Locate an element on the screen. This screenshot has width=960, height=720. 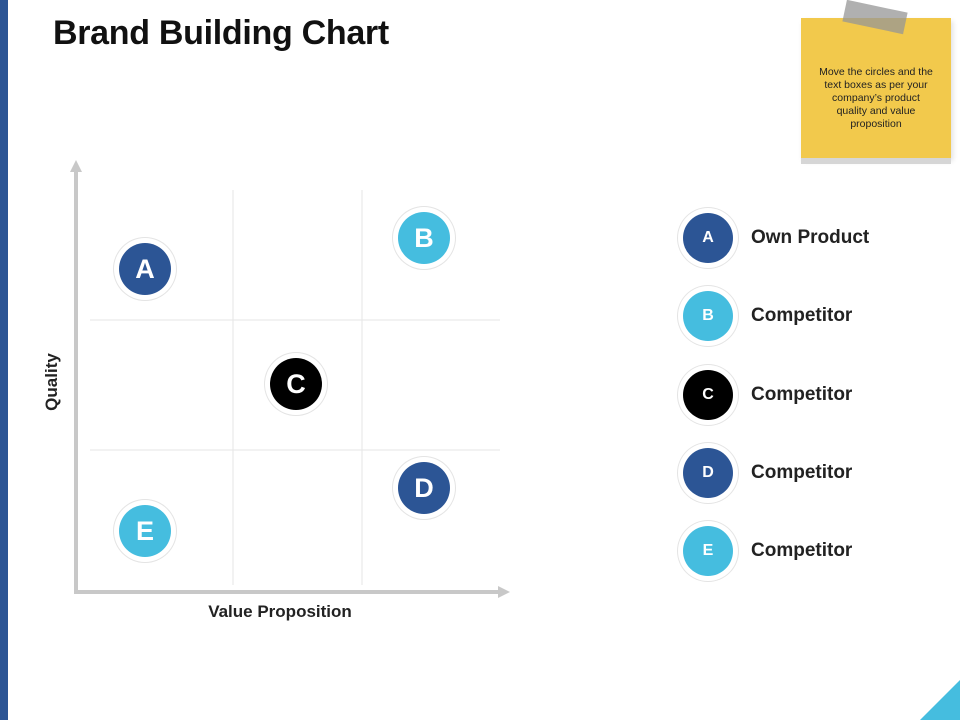
left-accent-bar is located at coordinates (4, 360).